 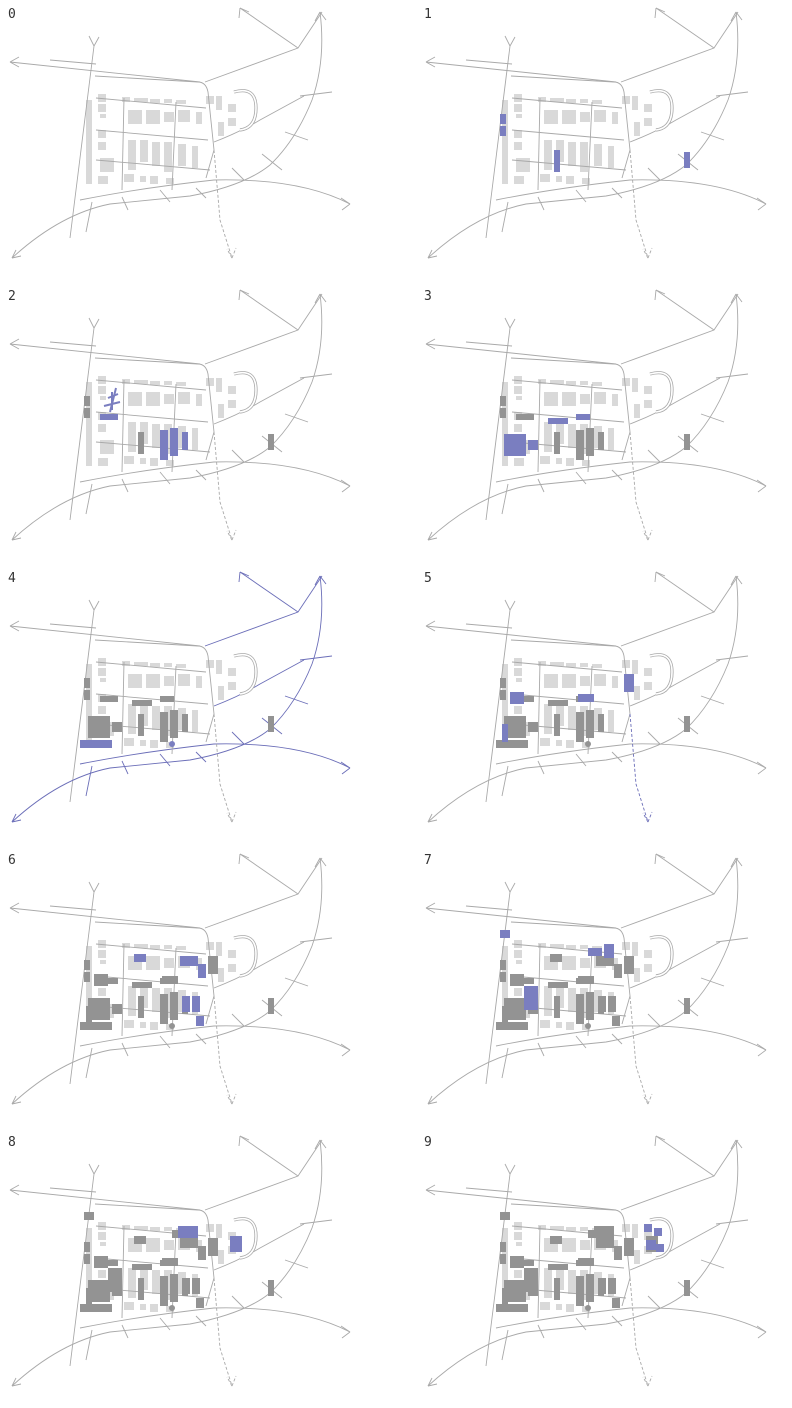 I want to click on road-frame, so click(x=154, y=973).